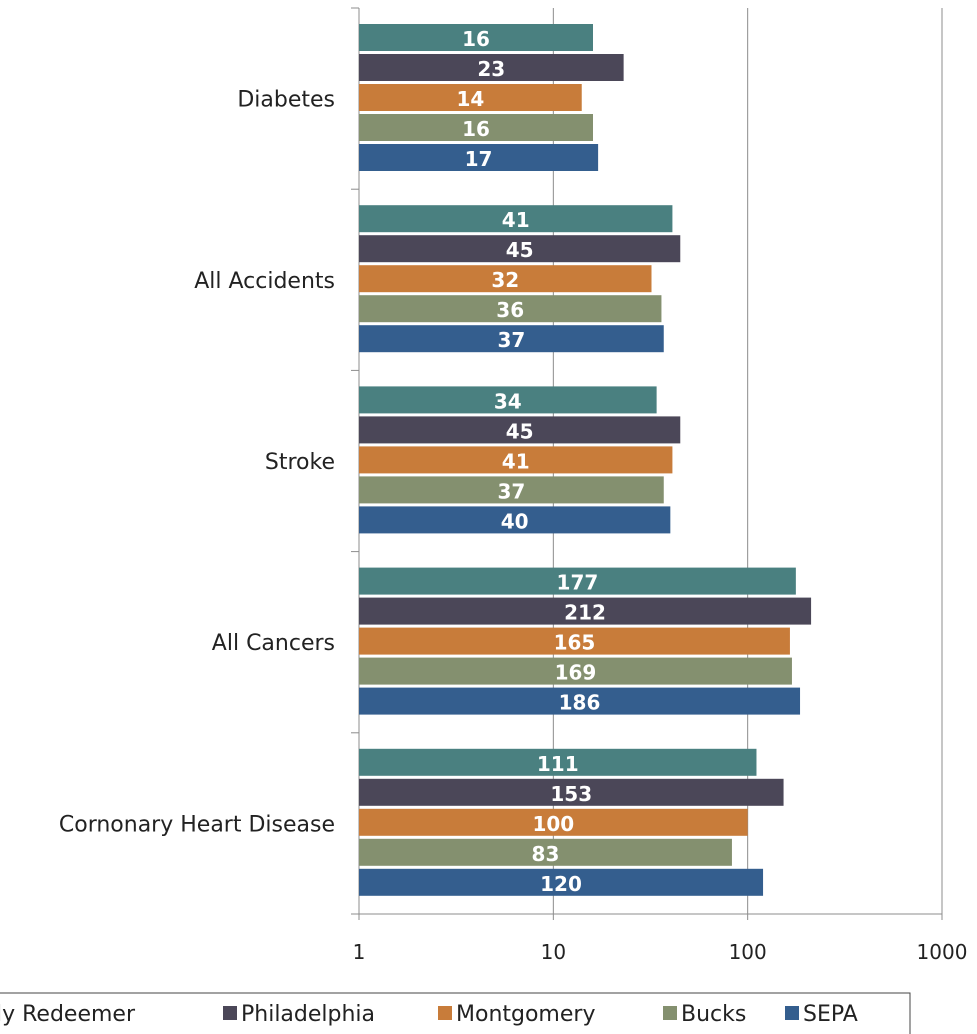 This screenshot has width=977, height=1034. I want to click on data-label: 14, so click(470, 99).